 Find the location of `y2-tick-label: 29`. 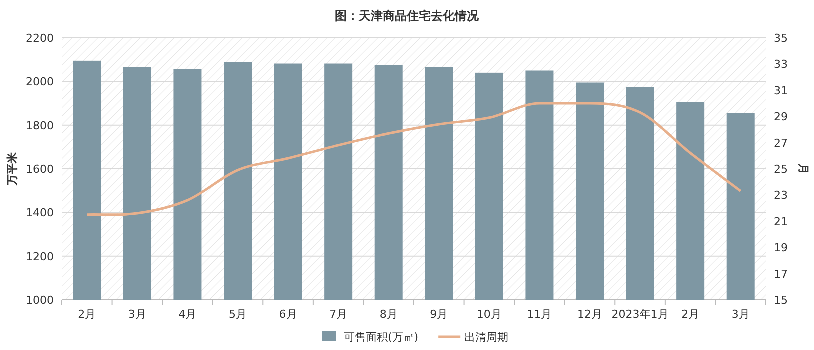

y2-tick-label: 29 is located at coordinates (781, 117).